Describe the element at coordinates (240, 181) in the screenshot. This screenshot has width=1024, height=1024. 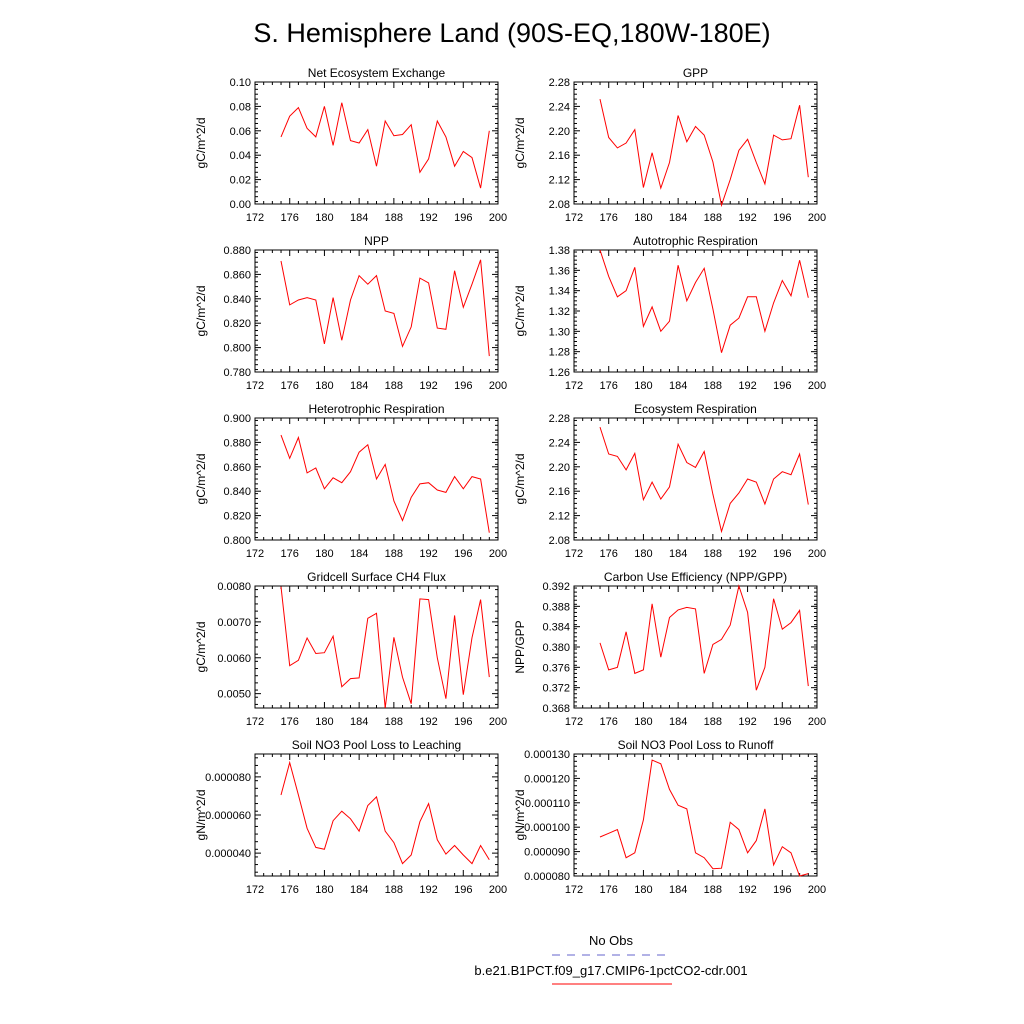
I see `y-tick-label: 0.02` at that location.